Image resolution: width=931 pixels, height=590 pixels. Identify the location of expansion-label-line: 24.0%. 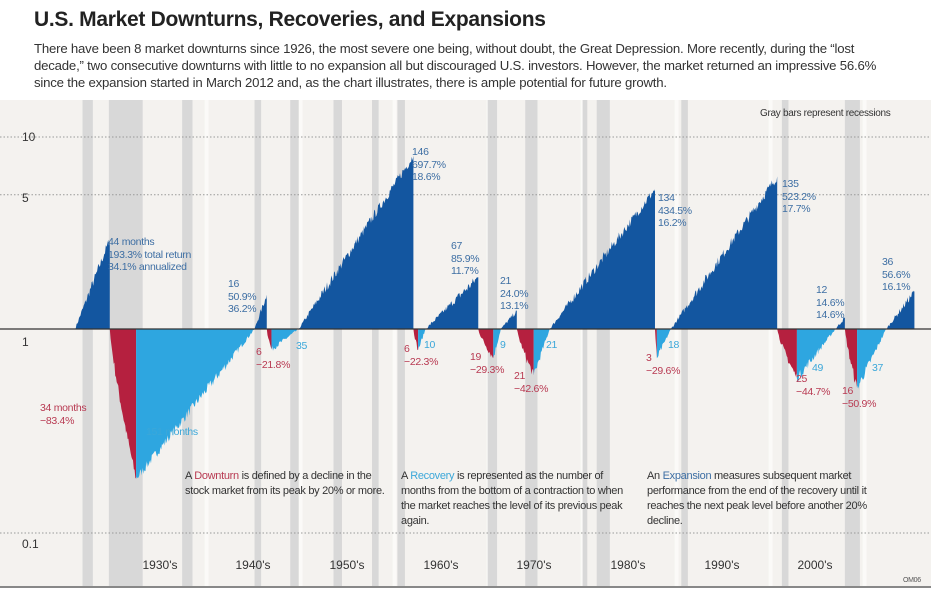
(514, 293).